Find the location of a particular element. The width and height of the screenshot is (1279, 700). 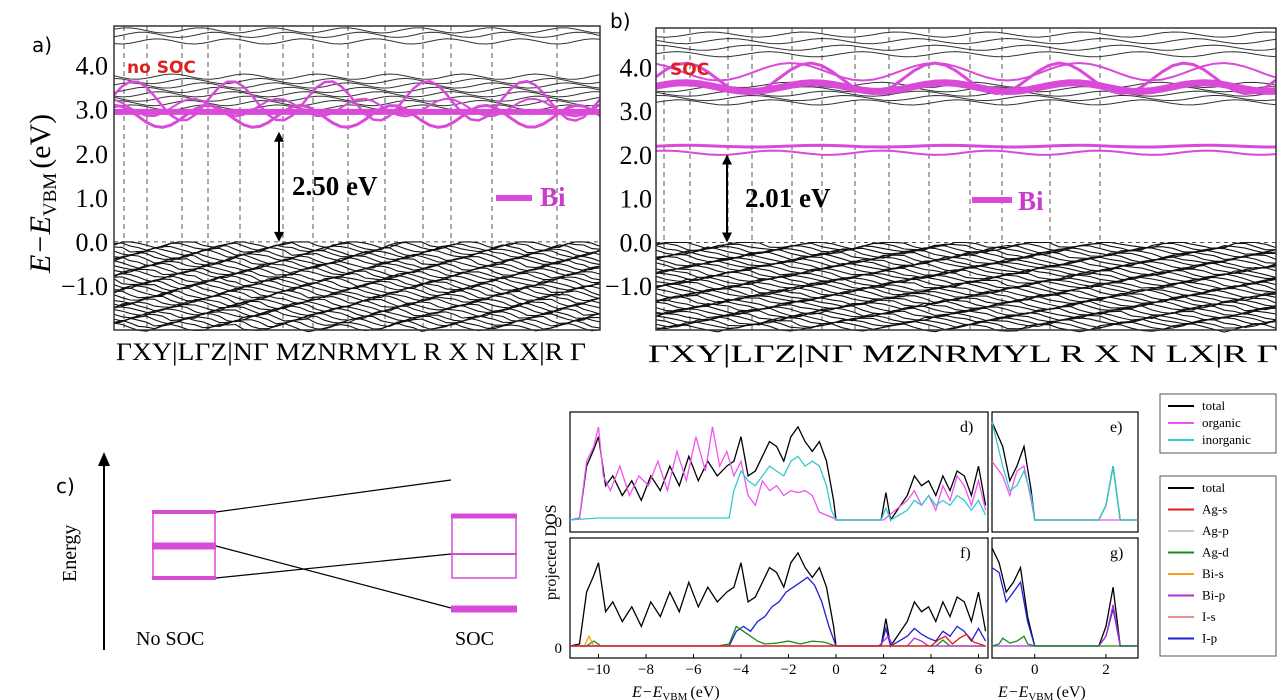

dos-panel-g: g) 0 2 is located at coordinates (1065, 607).